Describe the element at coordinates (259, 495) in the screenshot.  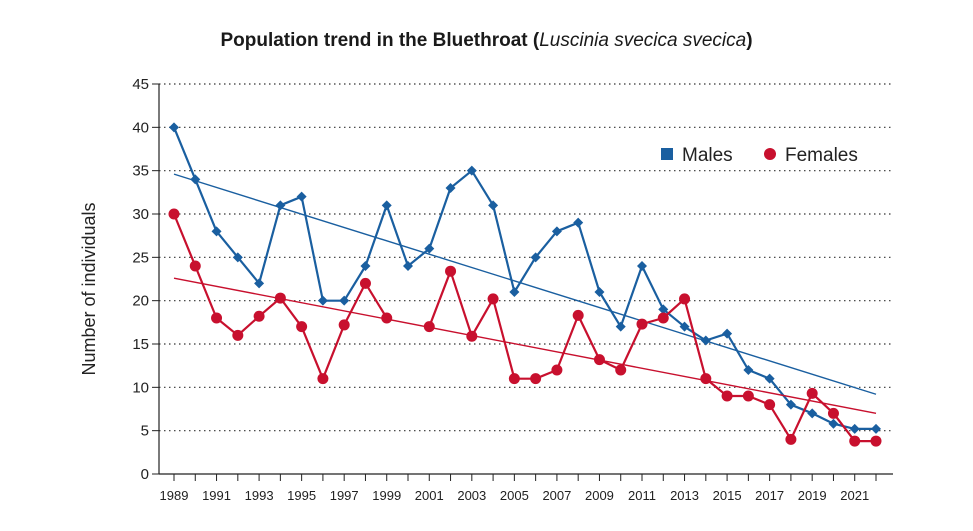
I see `x-tick-label: 1993` at that location.